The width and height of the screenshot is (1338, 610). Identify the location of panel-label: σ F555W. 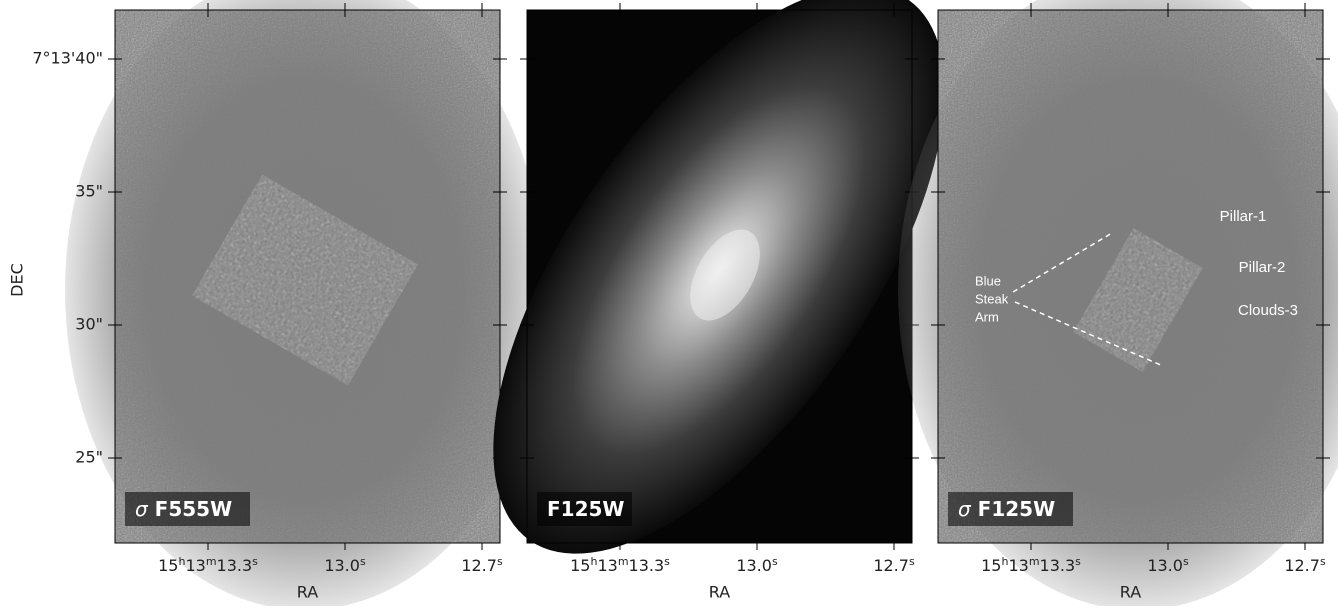
(183, 509).